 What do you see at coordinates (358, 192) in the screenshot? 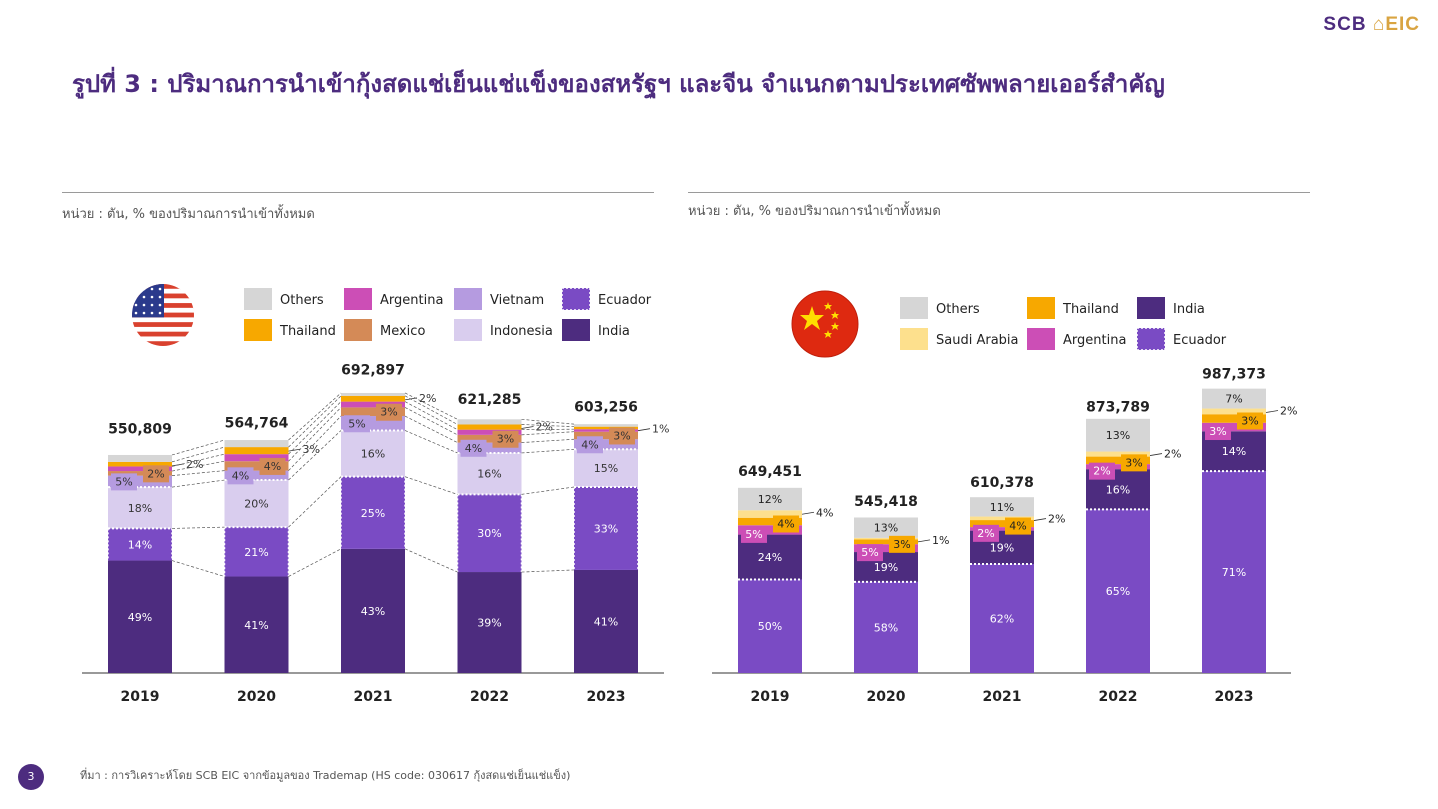
I see `divider-left` at bounding box center [358, 192].